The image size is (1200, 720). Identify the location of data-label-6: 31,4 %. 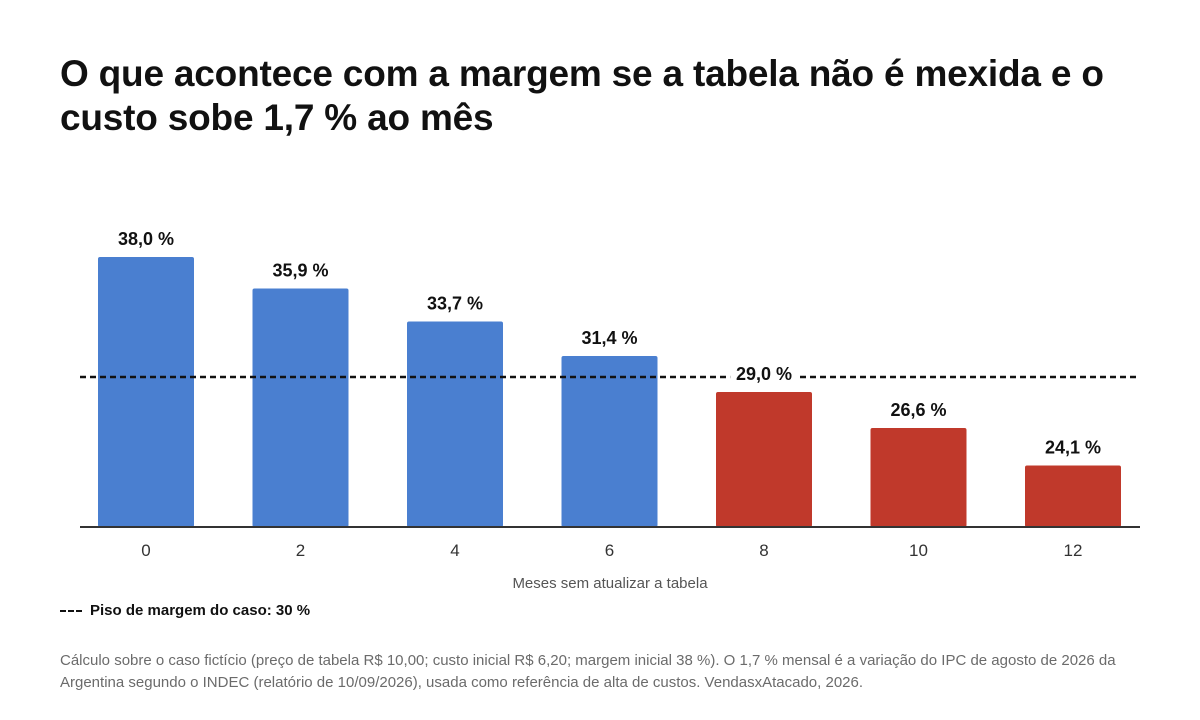
(609, 338).